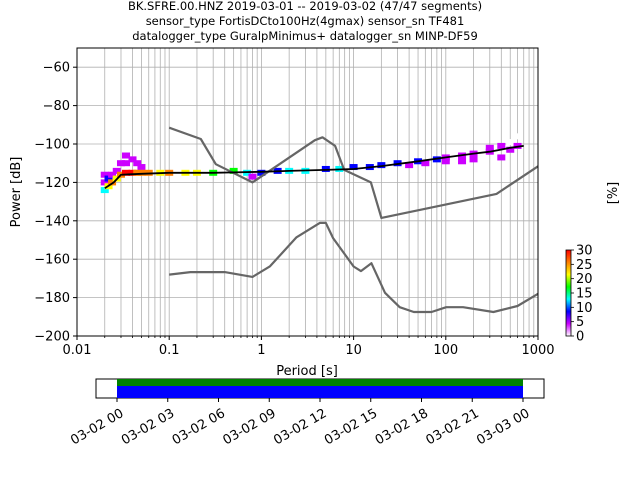 The height and width of the screenshot is (480, 640). What do you see at coordinates (445, 350) in the screenshot?
I see `x-tick-label: 100` at bounding box center [445, 350].